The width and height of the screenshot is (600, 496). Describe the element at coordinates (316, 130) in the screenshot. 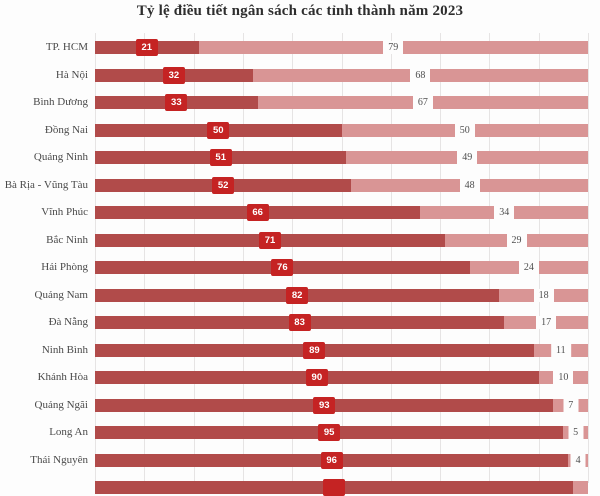

I see `bar-row: Đồng Nai 50 50` at that location.